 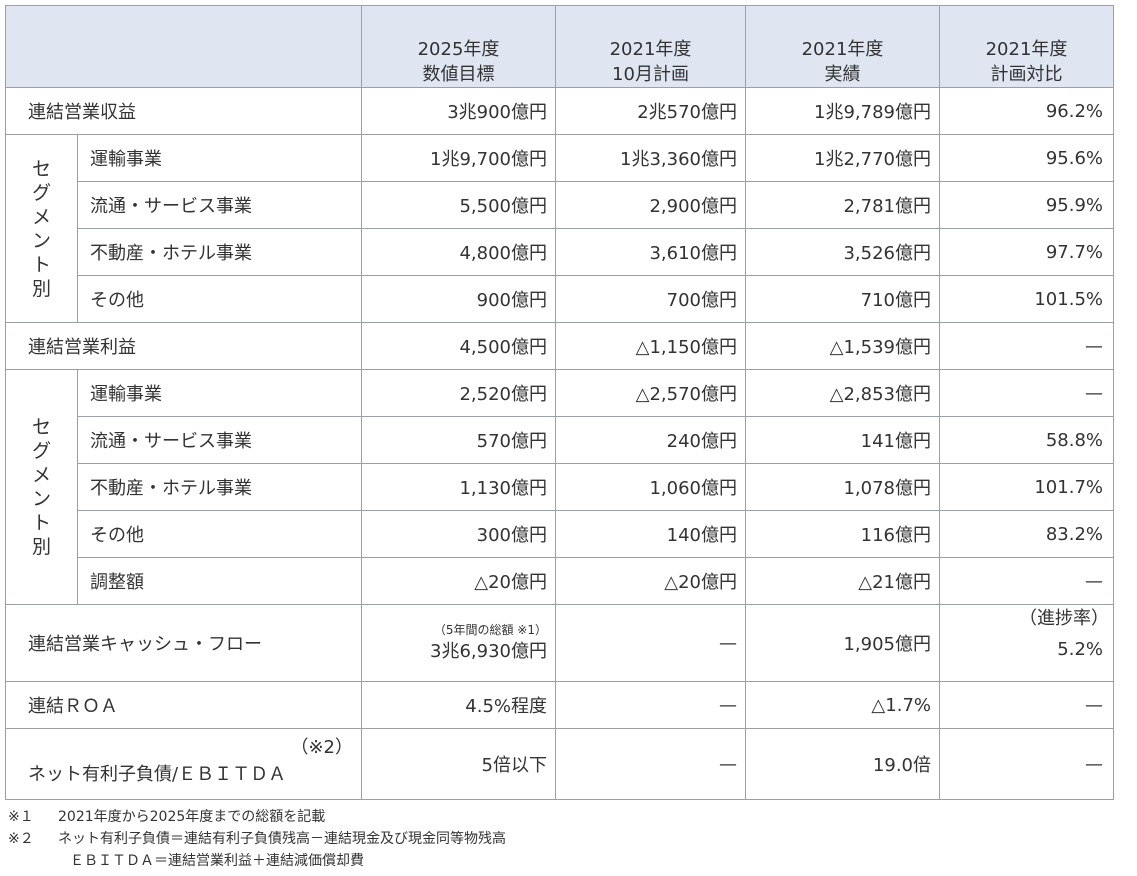 I want to click on target-value: △20億円, so click(x=458, y=581).